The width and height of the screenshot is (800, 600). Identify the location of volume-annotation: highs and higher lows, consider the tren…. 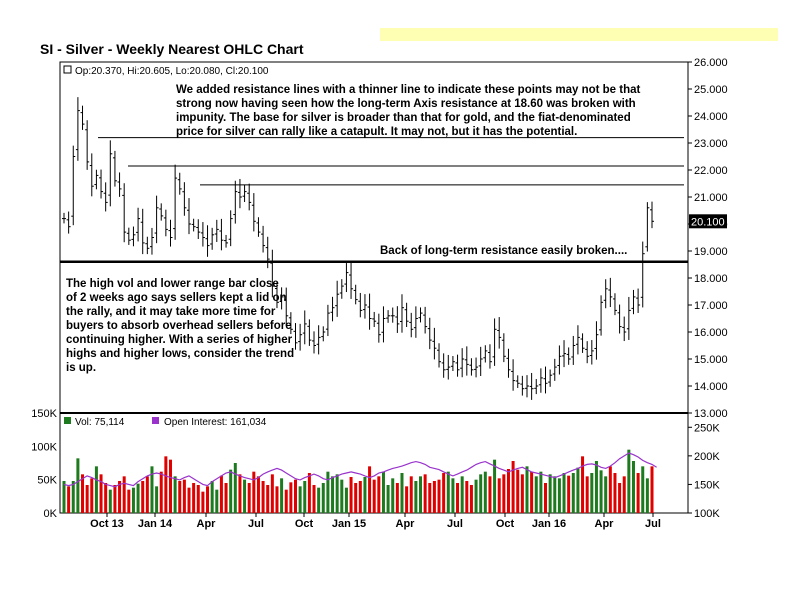
(180, 354).